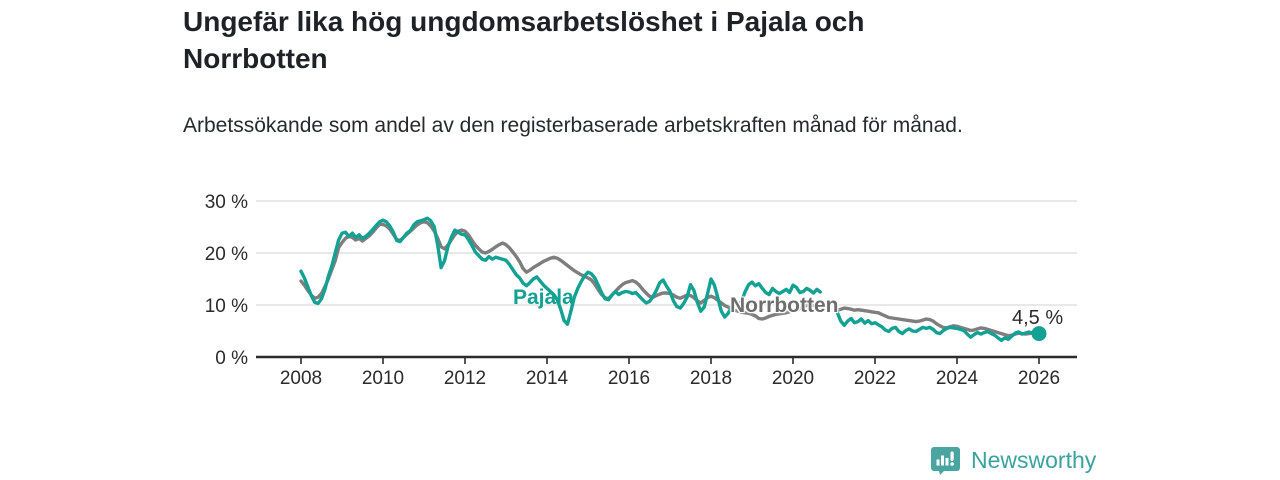 The height and width of the screenshot is (480, 1280). Describe the element at coordinates (226, 202) in the screenshot. I see `y-tick-label: 30 %` at that location.